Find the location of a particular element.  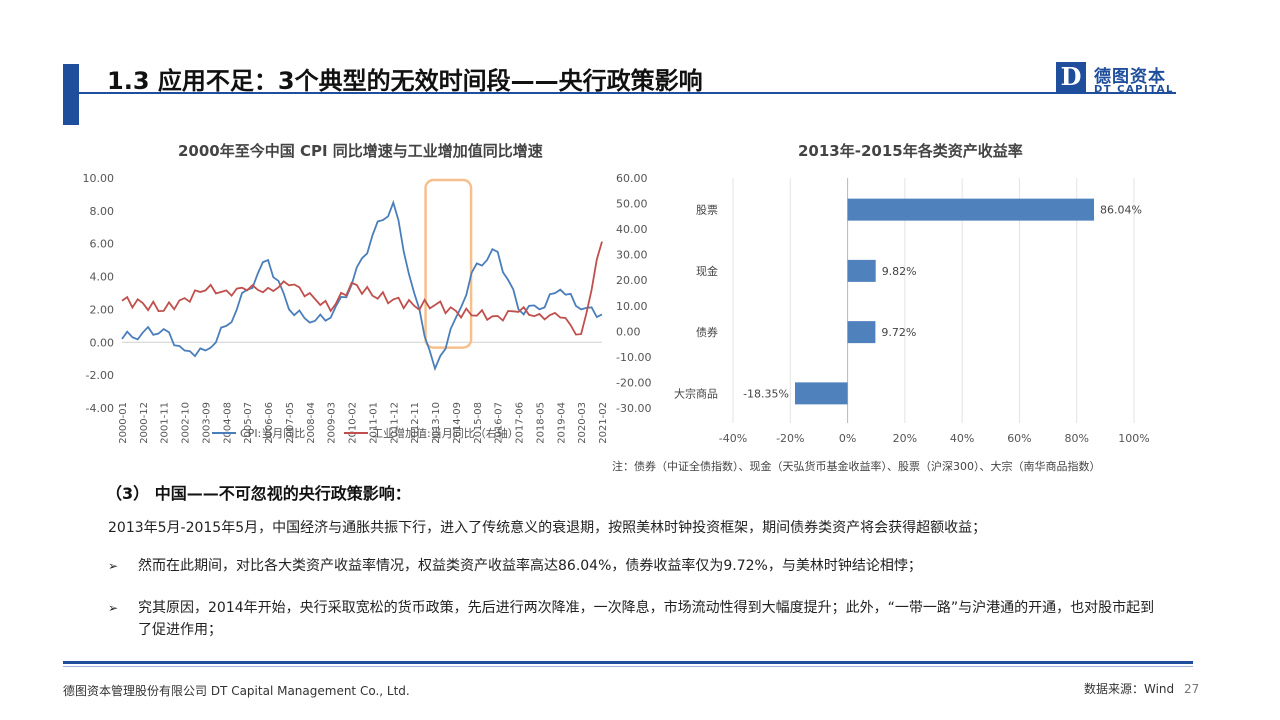

x-tick-label: 0% is located at coordinates (847, 438).